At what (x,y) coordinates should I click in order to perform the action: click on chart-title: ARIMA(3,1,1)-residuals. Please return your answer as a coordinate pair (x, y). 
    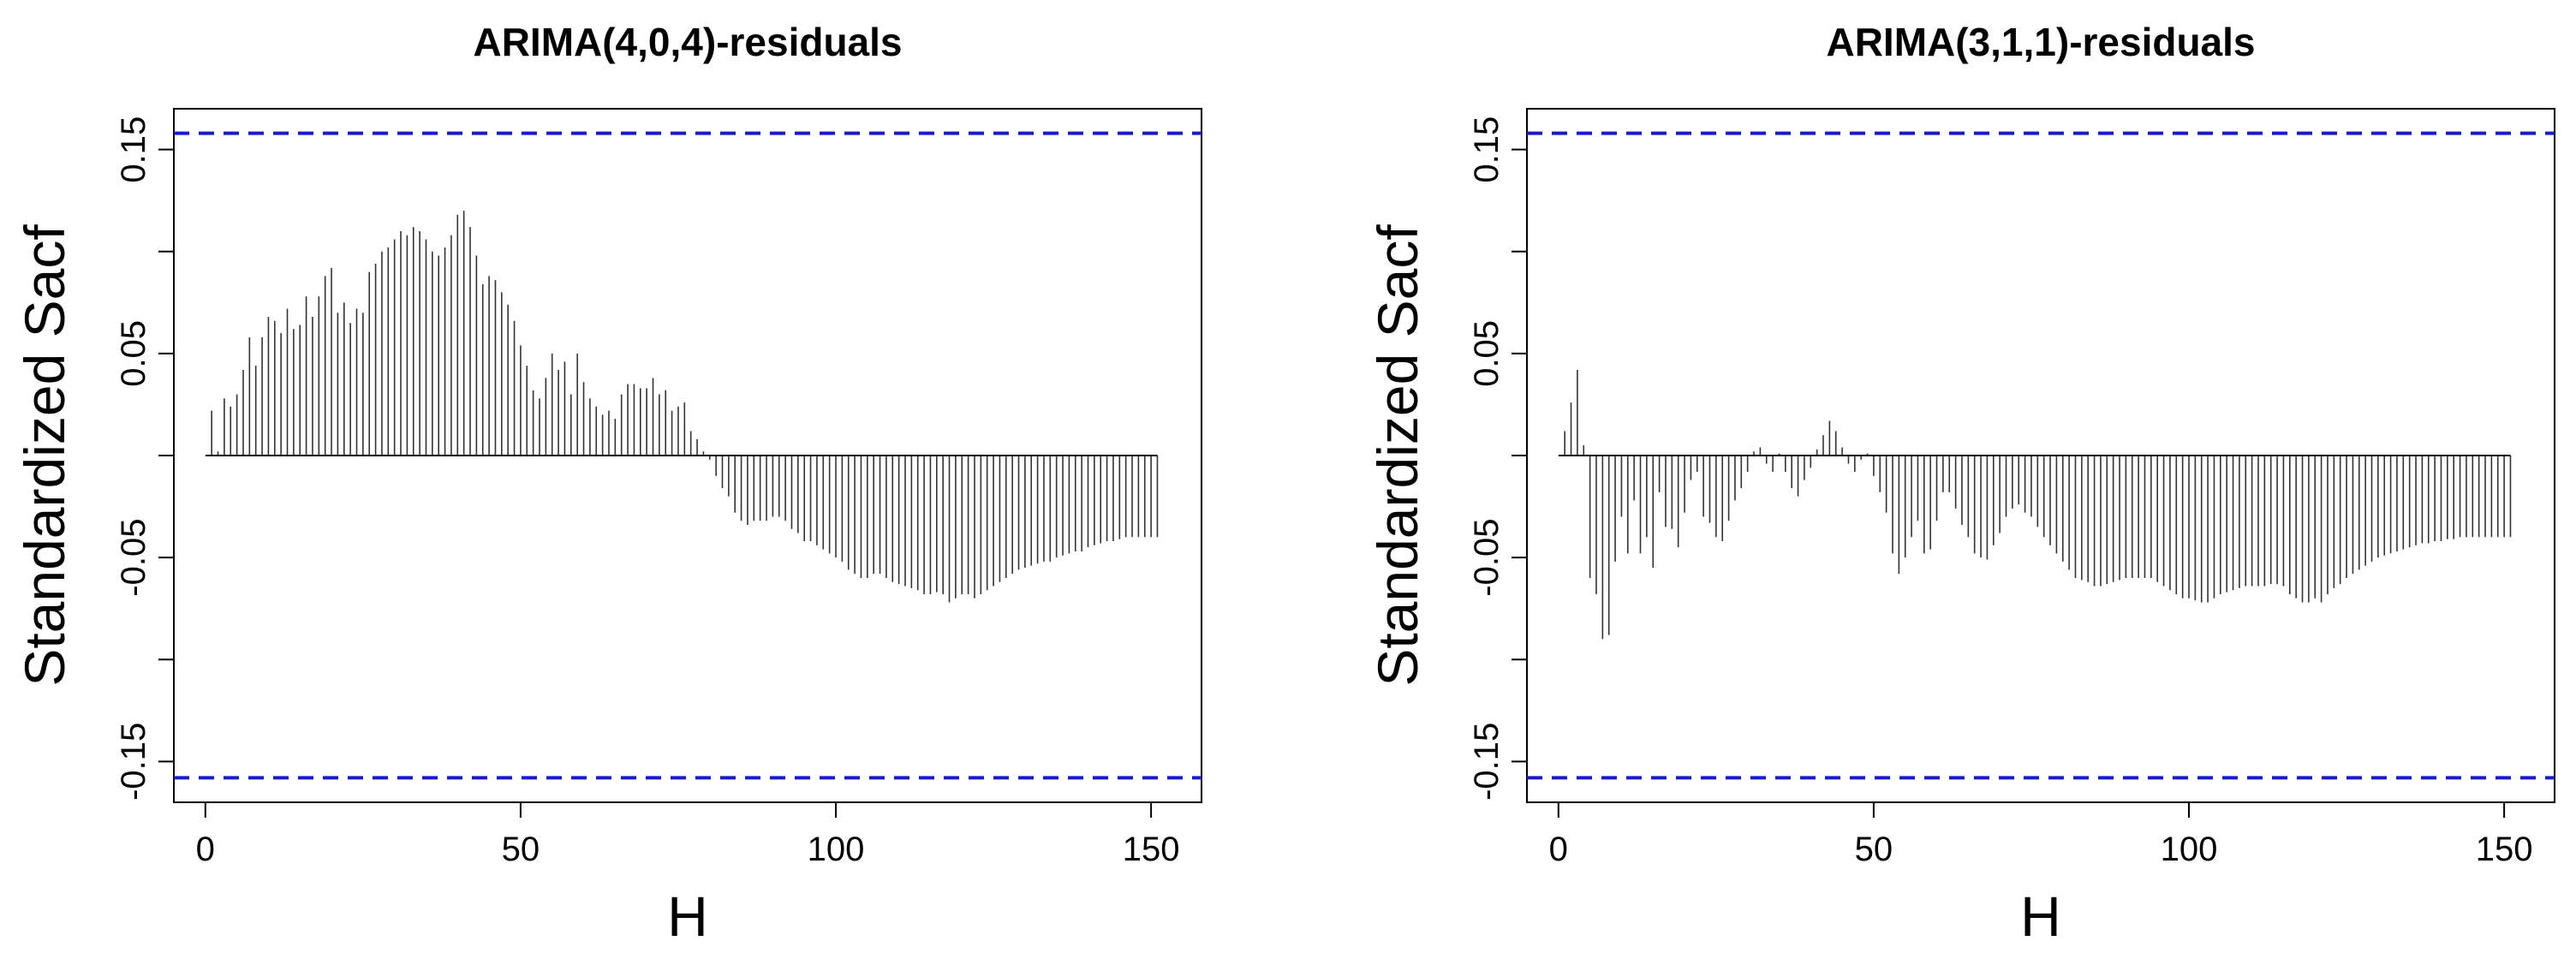
    Looking at the image, I should click on (2040, 42).